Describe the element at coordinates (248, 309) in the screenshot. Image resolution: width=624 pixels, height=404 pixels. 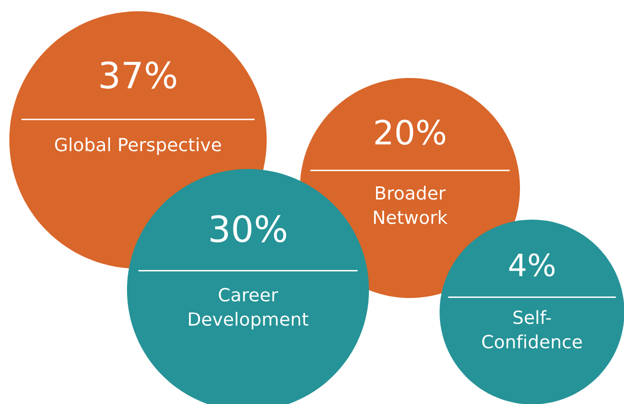
I see `category-label: Career Development` at that location.